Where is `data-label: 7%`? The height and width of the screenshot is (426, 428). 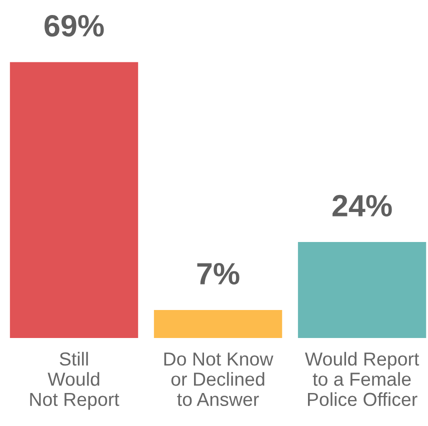
data-label: 7% is located at coordinates (218, 273).